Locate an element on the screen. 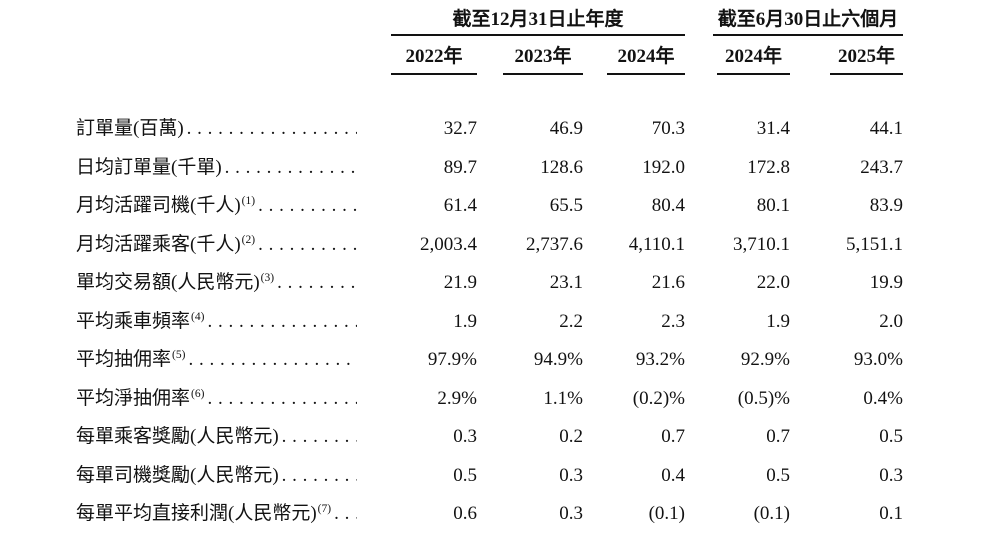 Image resolution: width=1005 pixels, height=543 pixels. table-row-label: 平均淨抽佣率 (6) is located at coordinates (233, 399).